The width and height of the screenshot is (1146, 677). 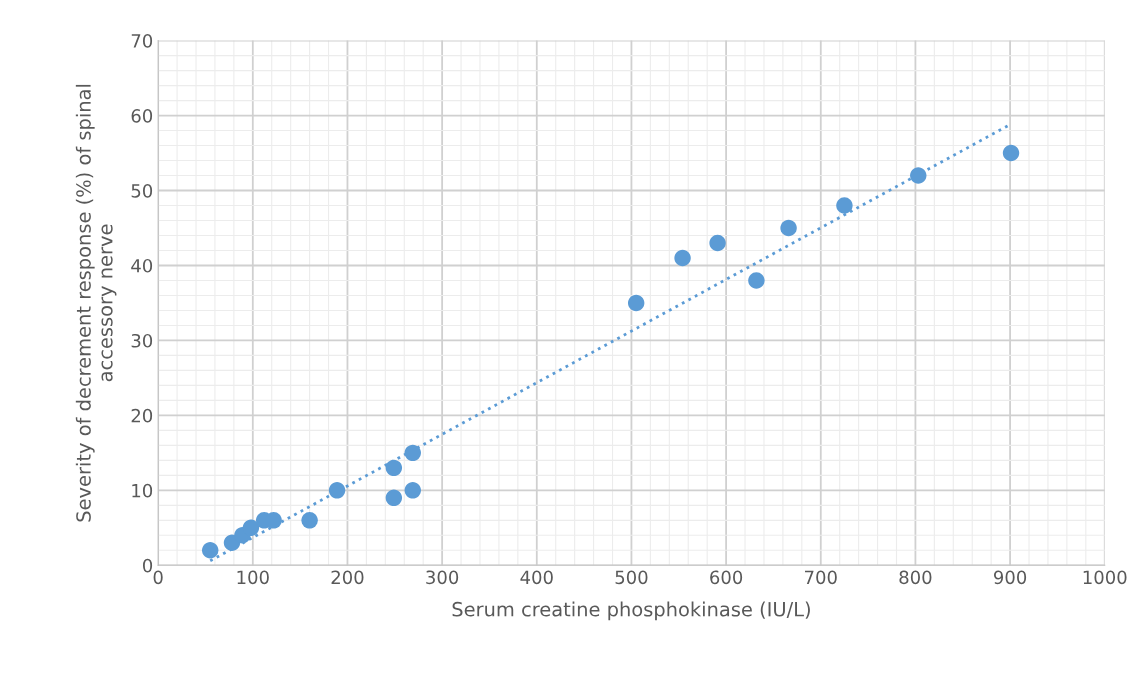 What do you see at coordinates (142, 190) in the screenshot?
I see `y-tick-label: 50` at bounding box center [142, 190].